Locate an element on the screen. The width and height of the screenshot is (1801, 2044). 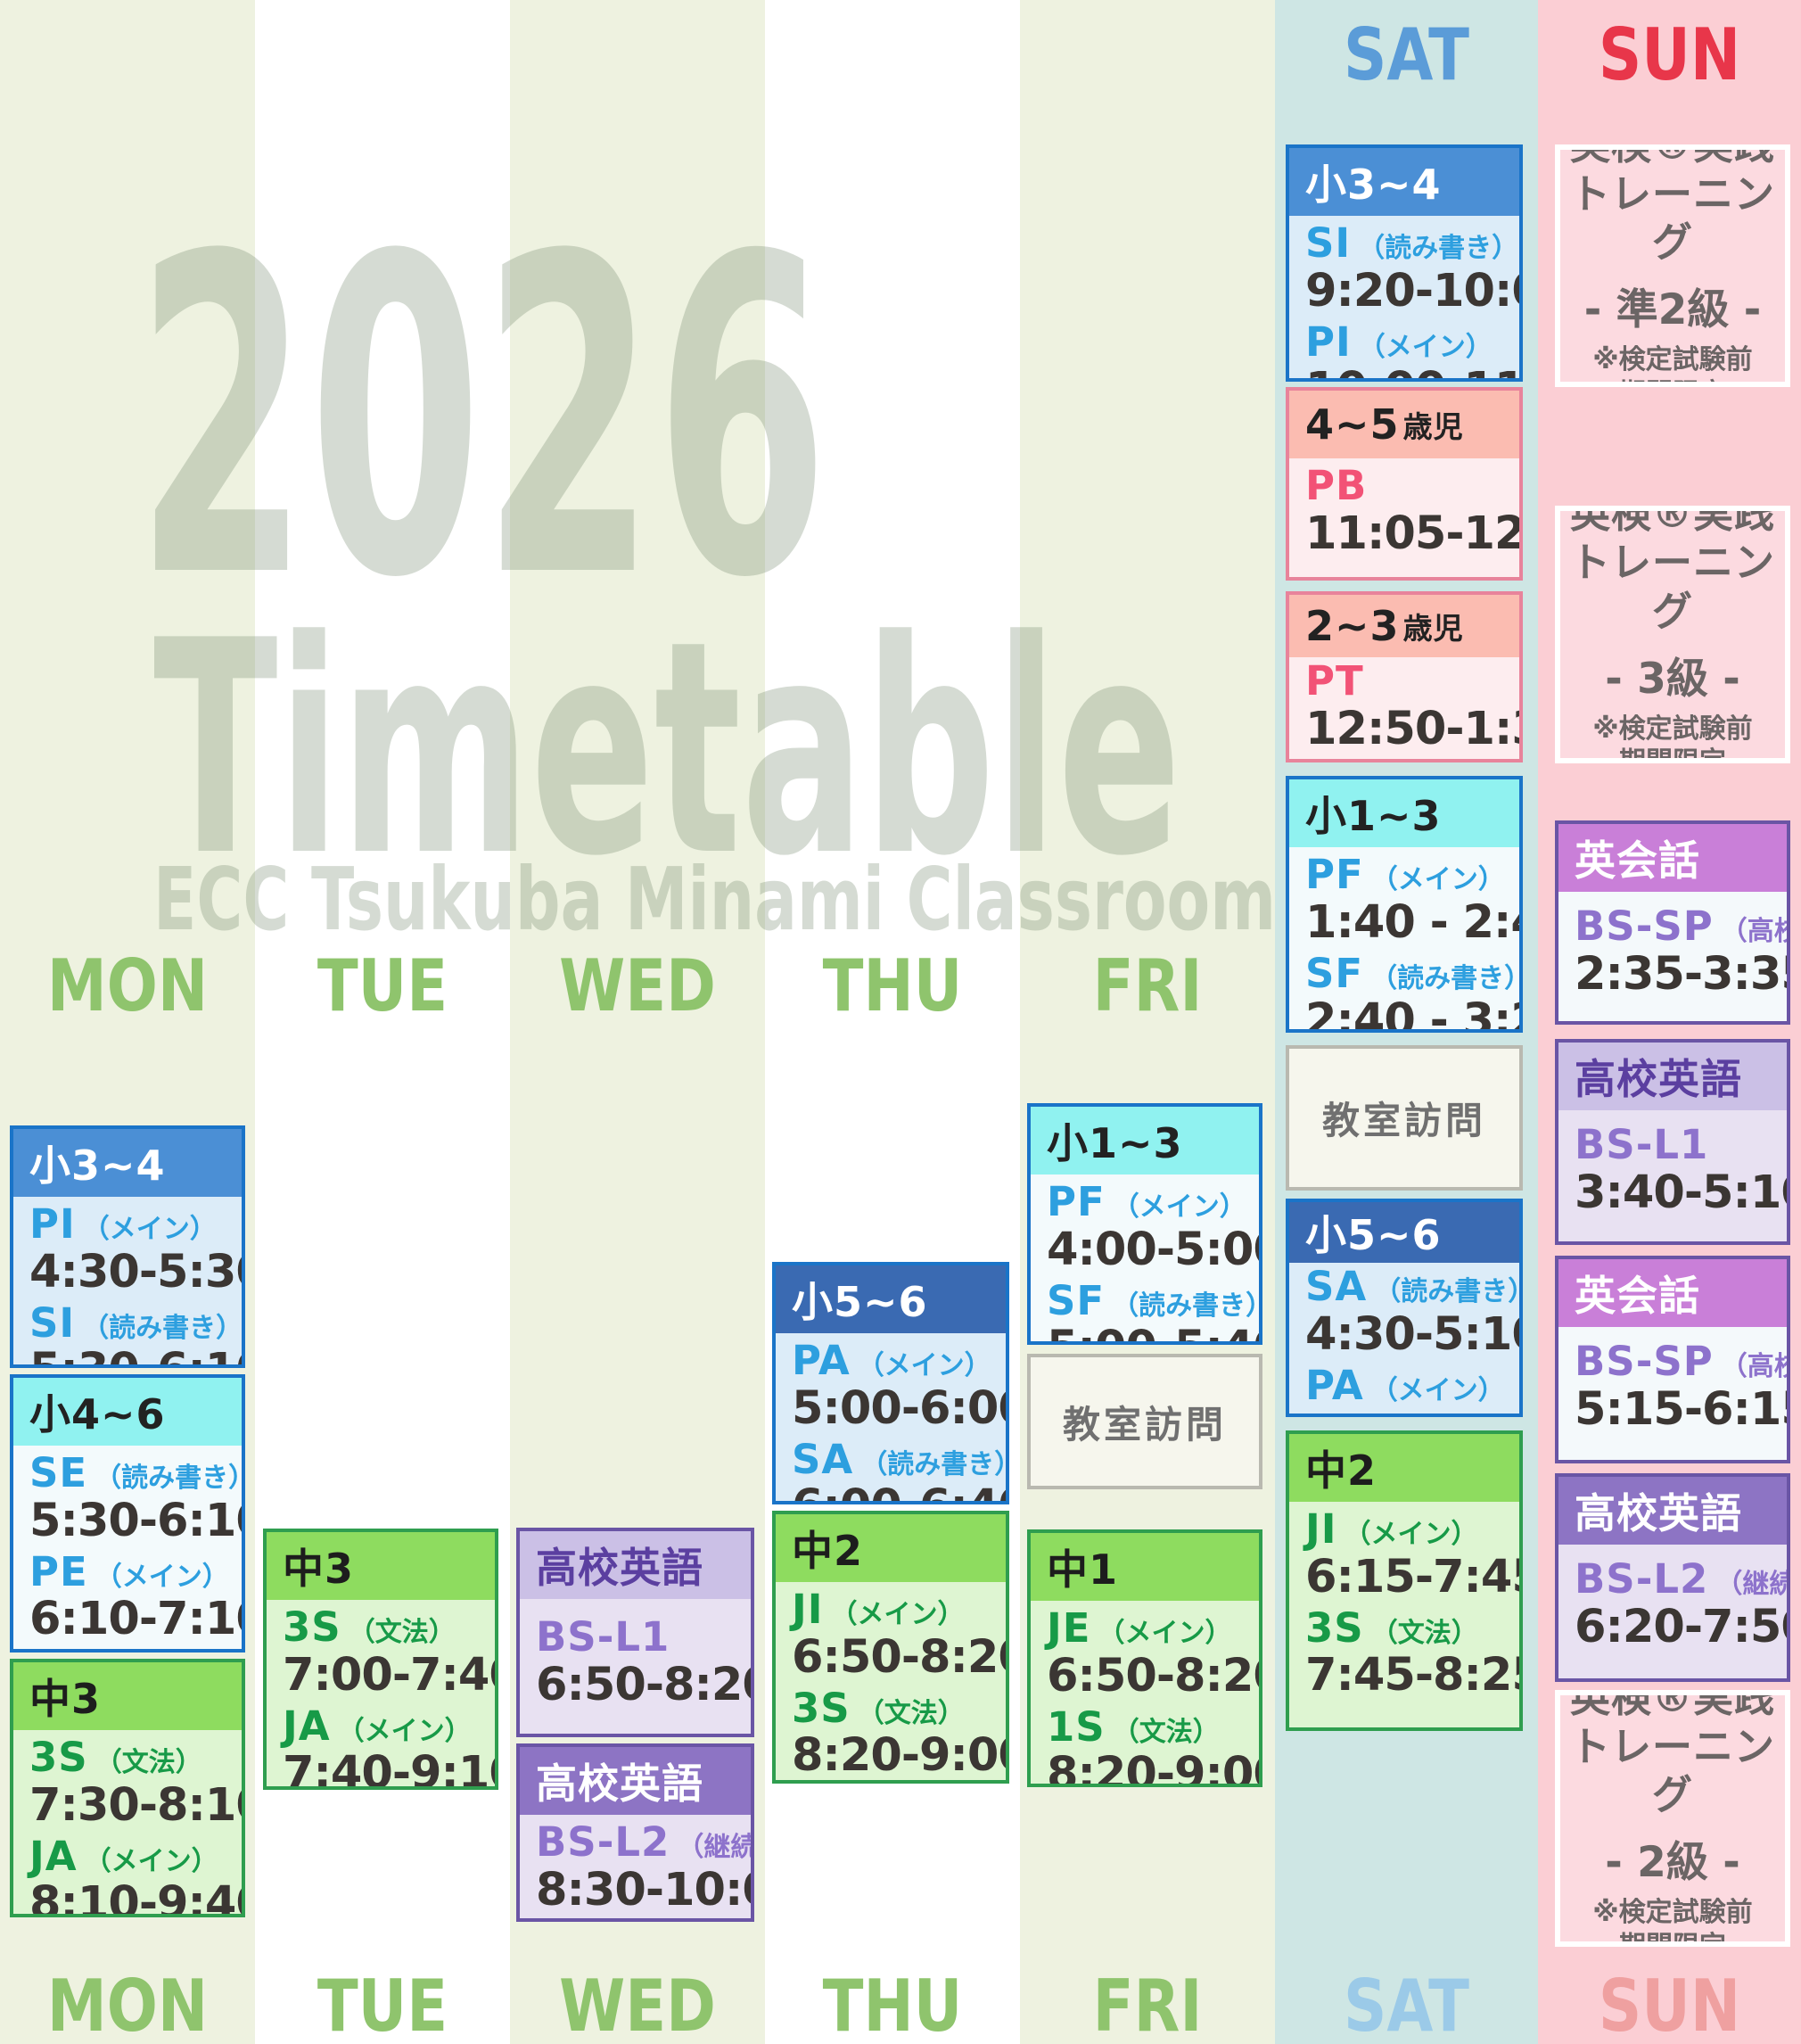
card-sat-age4-5: 4~5歳児 PB 11:05-12:05 is located at coordinates (1404, 484).